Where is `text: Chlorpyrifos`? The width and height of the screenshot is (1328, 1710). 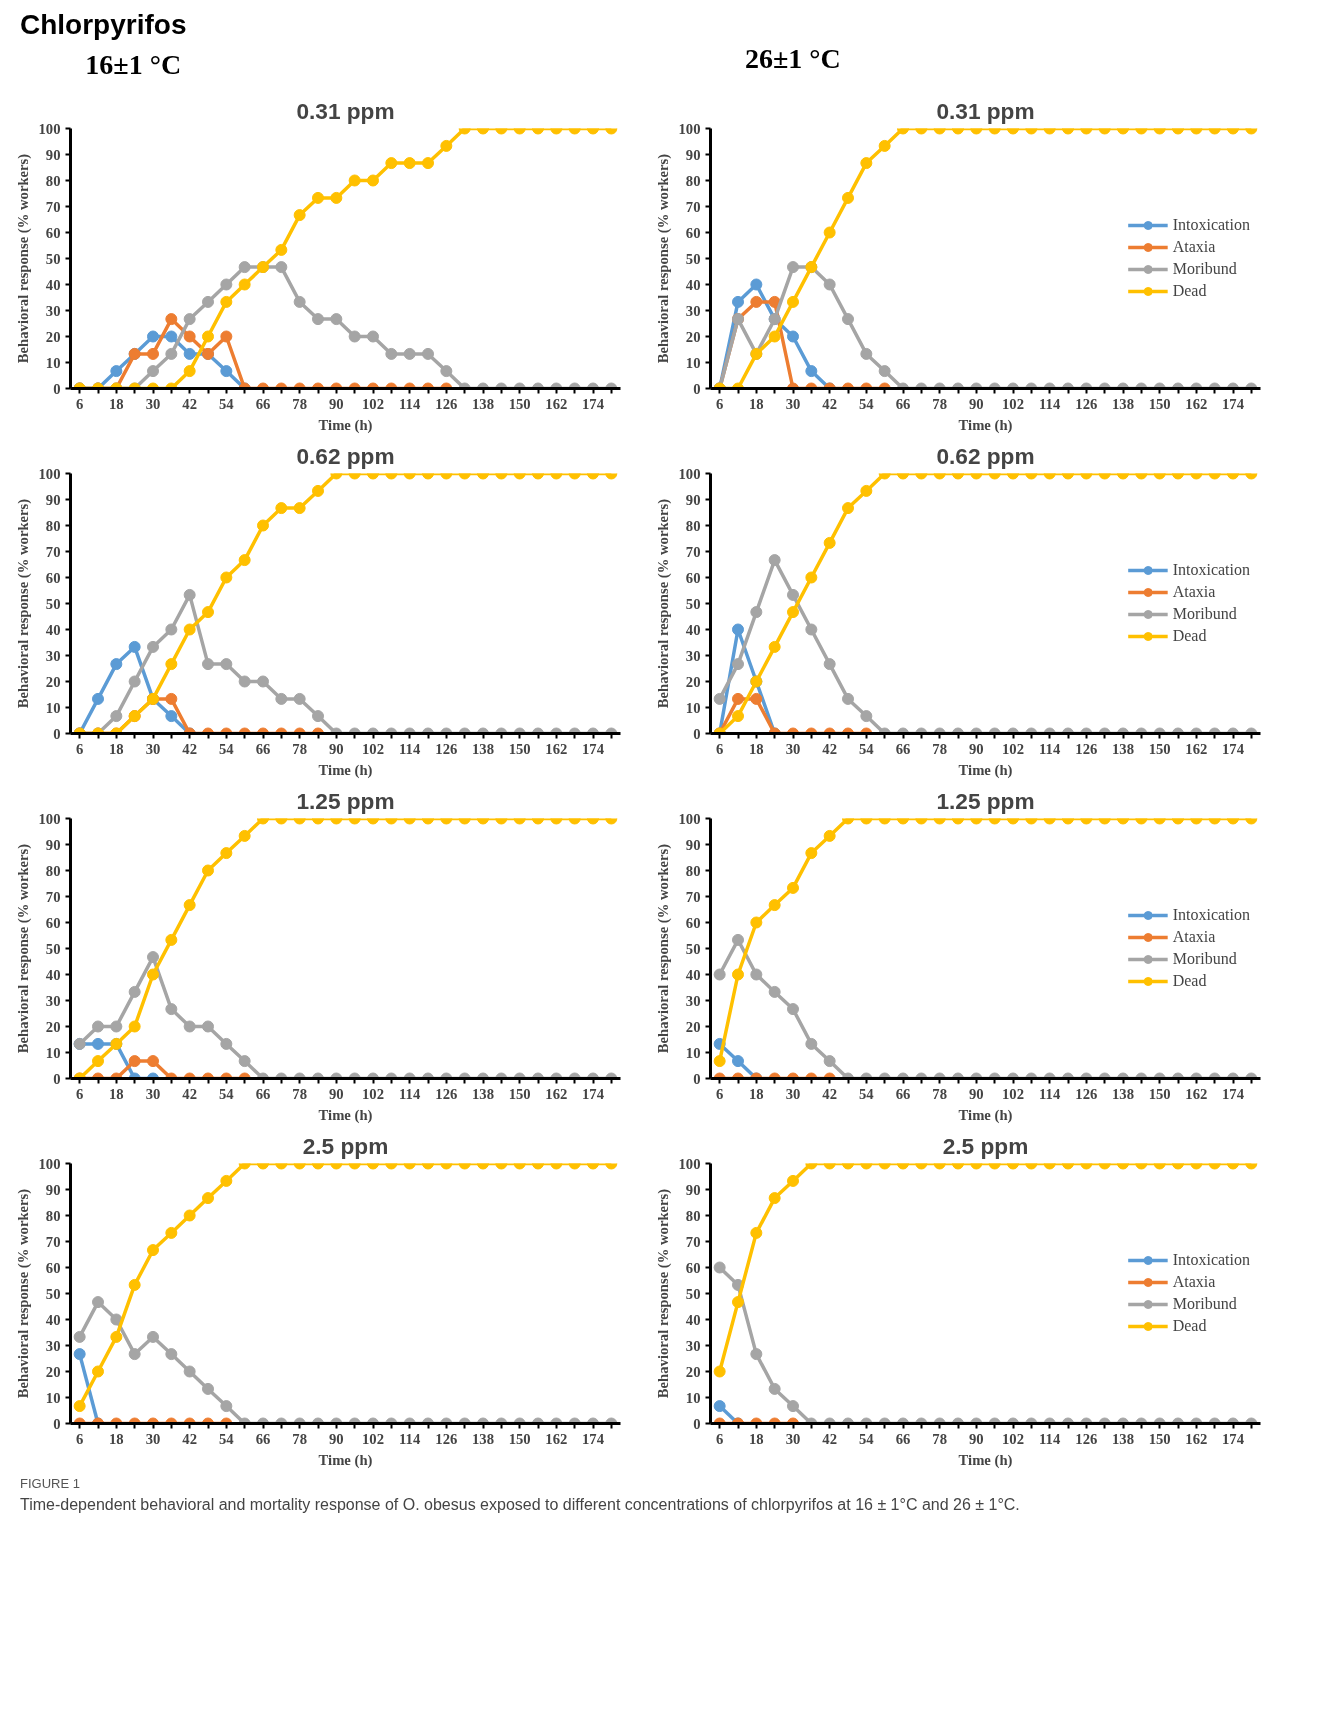
text: Chlorpyrifos is located at coordinates (103, 25).